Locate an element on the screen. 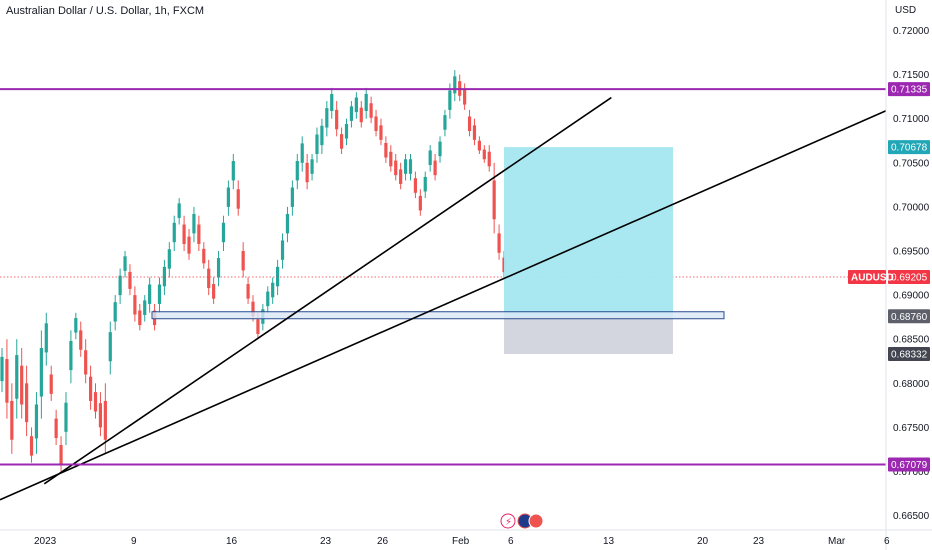 The height and width of the screenshot is (550, 932). time-axis: 2023 9 16 23 26 Feb 6 13 20 23 Mar 6 is located at coordinates (466, 538).